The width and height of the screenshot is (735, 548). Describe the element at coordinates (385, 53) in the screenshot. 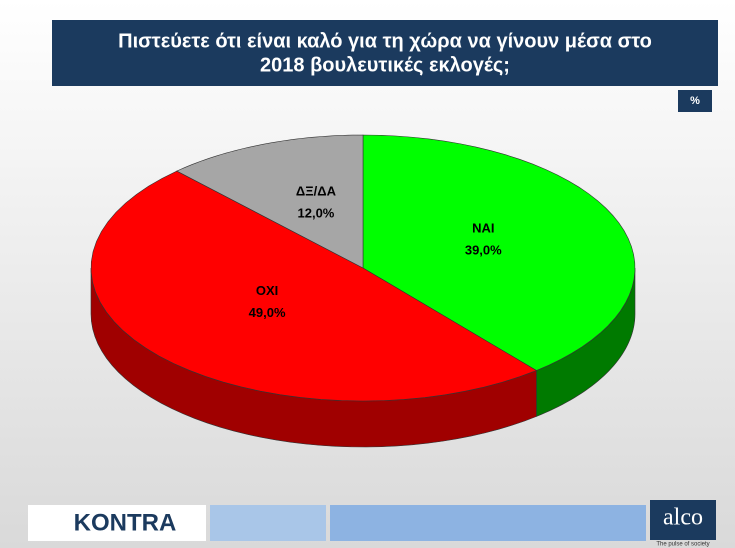

I see `title-bar` at that location.